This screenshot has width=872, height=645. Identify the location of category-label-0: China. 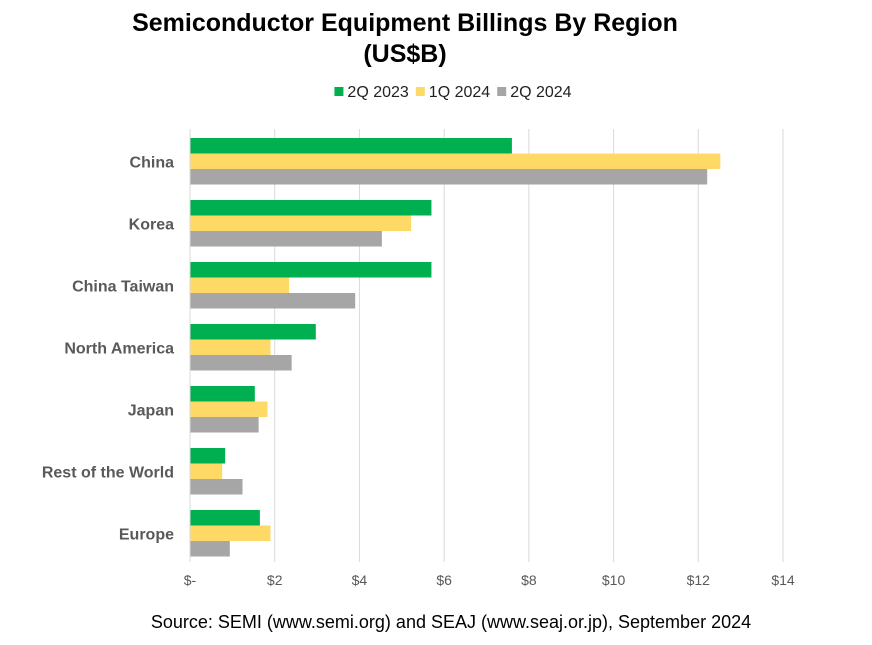
(152, 162).